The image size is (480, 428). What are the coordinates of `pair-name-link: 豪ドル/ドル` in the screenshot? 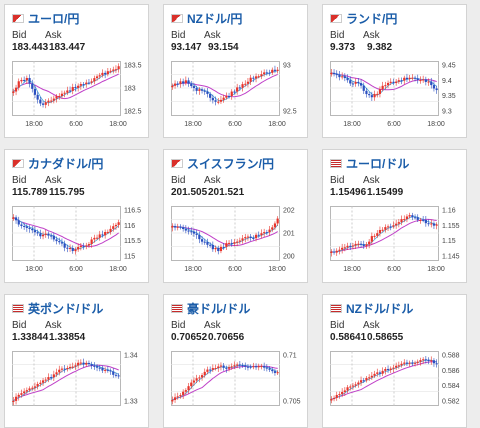 It's located at (219, 308).